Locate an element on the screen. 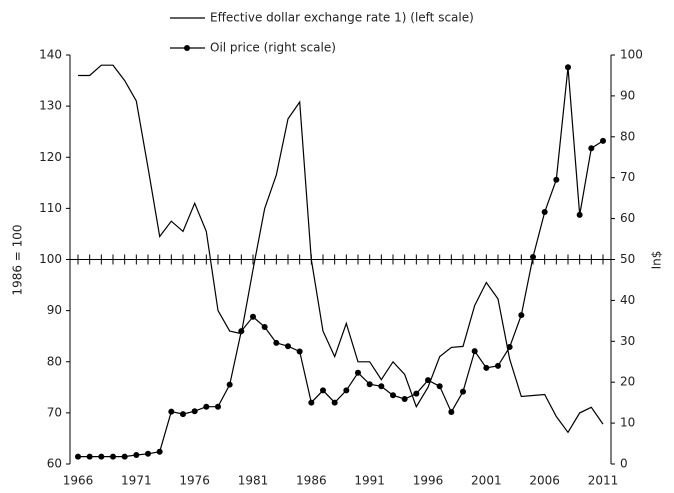  y2-tick-label: 10 is located at coordinates (627, 423).